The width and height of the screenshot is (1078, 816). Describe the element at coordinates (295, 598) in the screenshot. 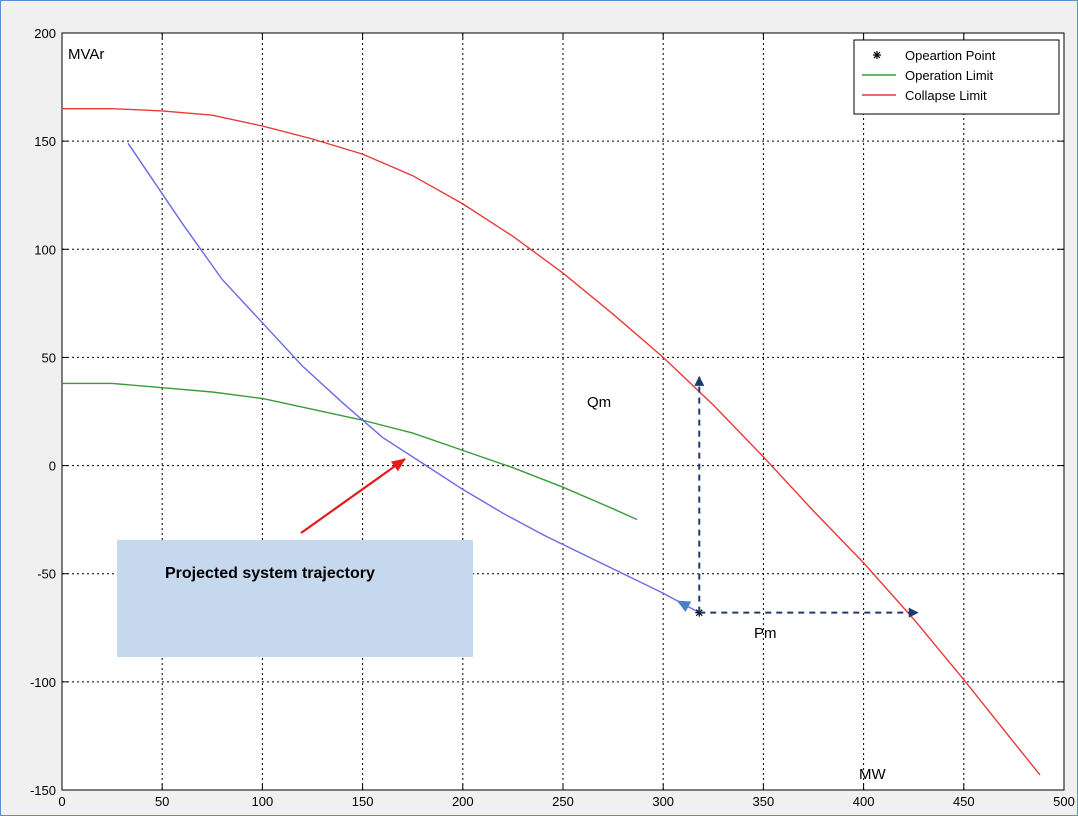

I see `callout-box` at that location.